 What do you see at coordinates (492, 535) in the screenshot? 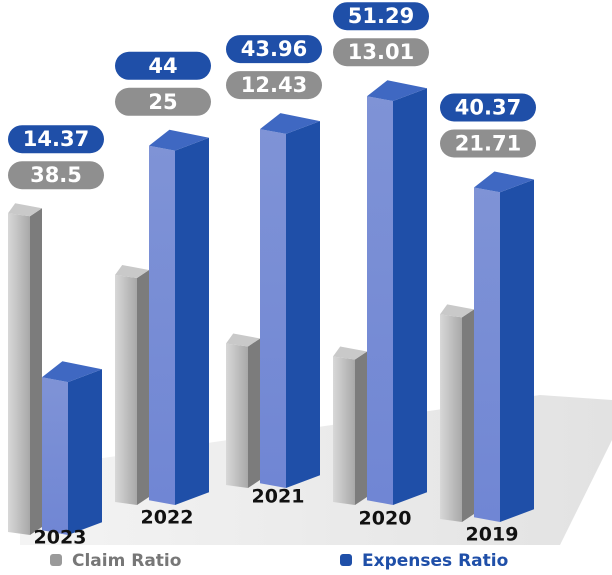
I see `x-tick-label: 2019` at bounding box center [492, 535].